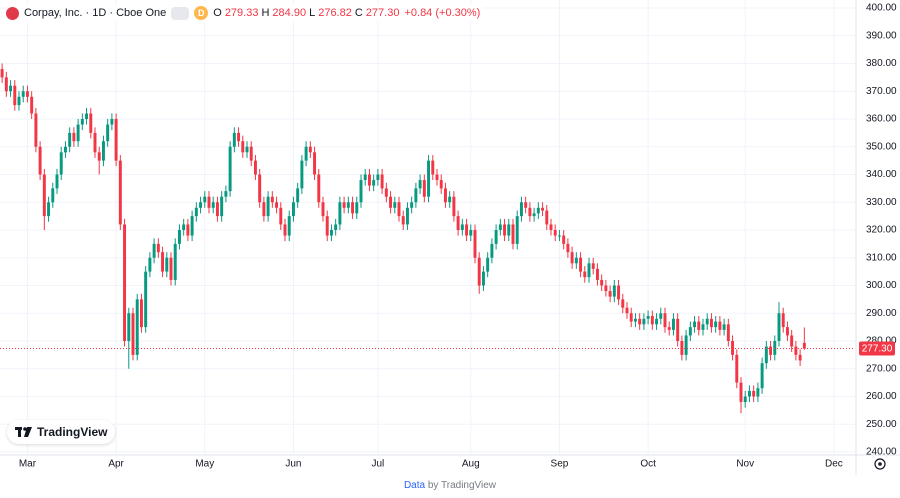 This screenshot has width=900, height=498. What do you see at coordinates (881, 146) in the screenshot?
I see `y-tick-label: 350.00` at bounding box center [881, 146].